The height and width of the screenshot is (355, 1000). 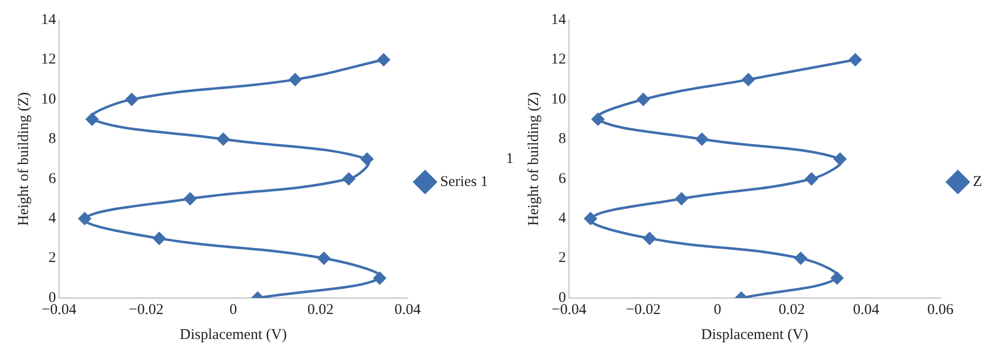 What do you see at coordinates (510, 158) in the screenshot?
I see `text: 1` at bounding box center [510, 158].